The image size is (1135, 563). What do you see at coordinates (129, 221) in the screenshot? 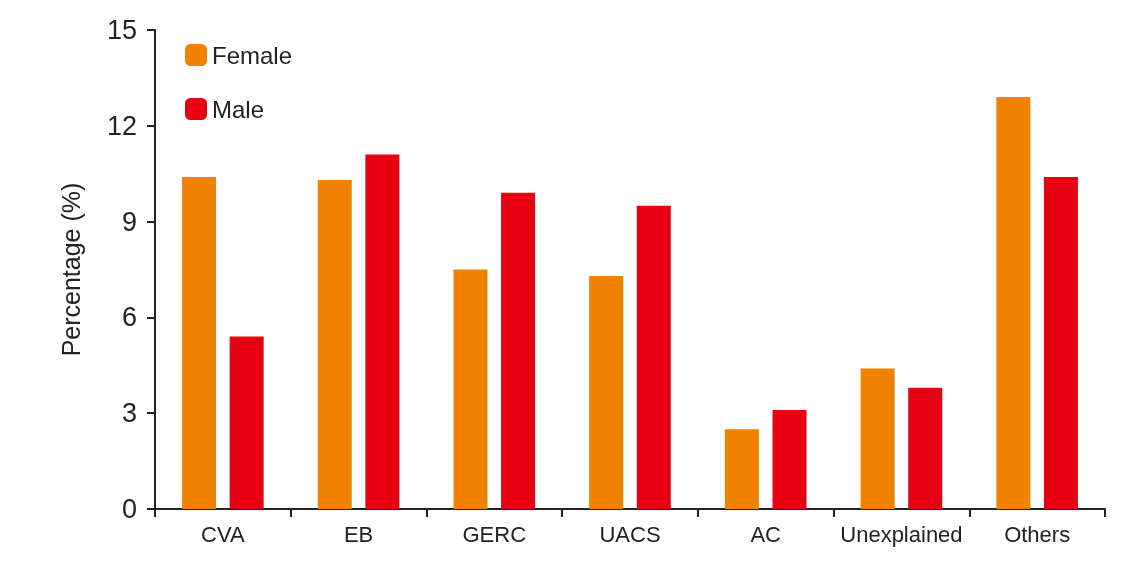
I see `y-tick-label: 9` at bounding box center [129, 221].